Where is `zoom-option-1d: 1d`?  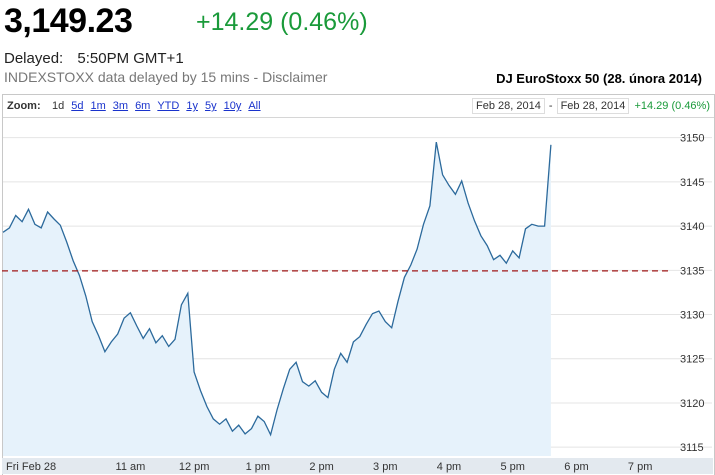
zoom-option-1d: 1d is located at coordinates (58, 106).